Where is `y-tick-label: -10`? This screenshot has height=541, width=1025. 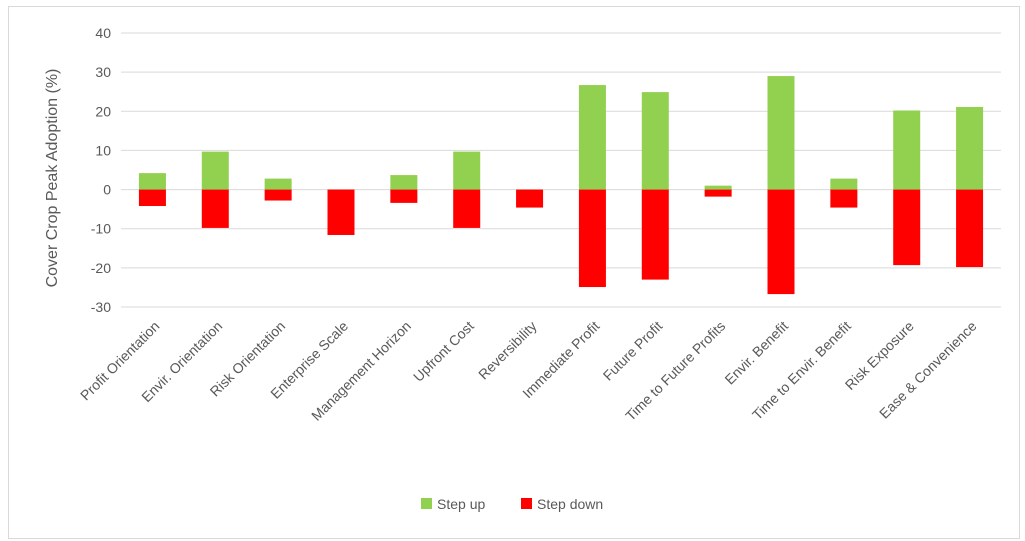
y-tick-label: -10 is located at coordinates (101, 229).